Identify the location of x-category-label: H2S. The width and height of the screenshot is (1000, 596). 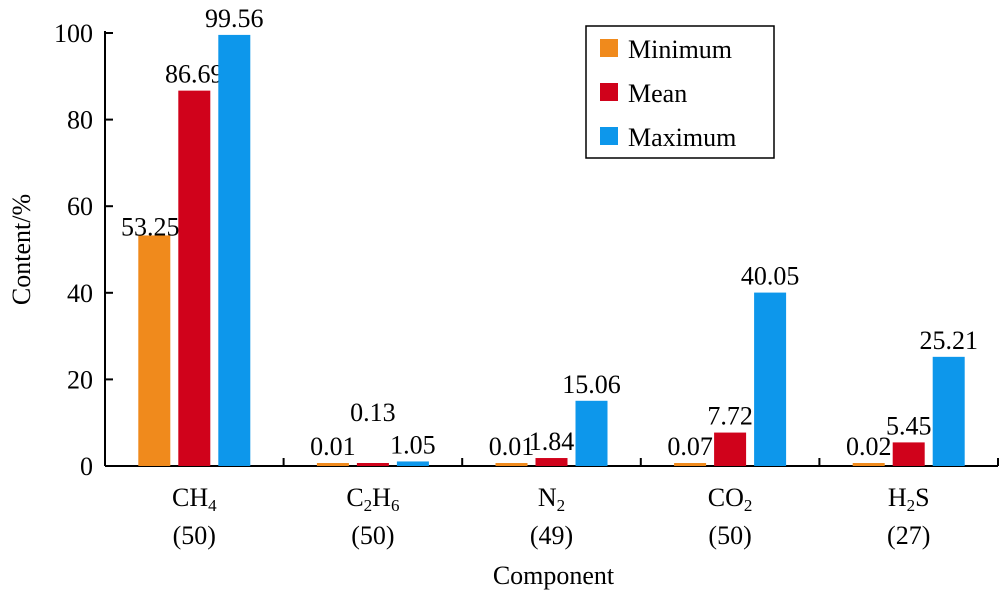
(909, 499).